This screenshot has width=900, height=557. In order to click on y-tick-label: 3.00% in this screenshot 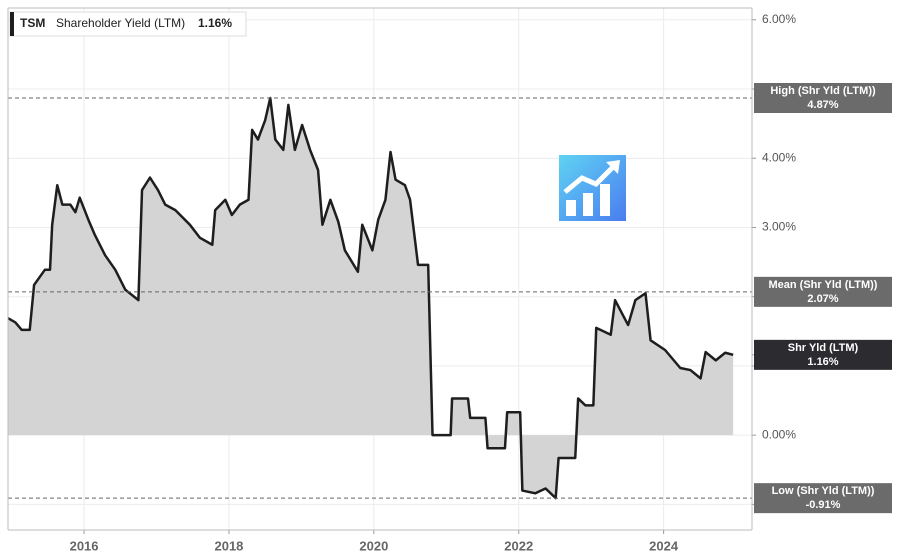, I will do `click(779, 227)`.